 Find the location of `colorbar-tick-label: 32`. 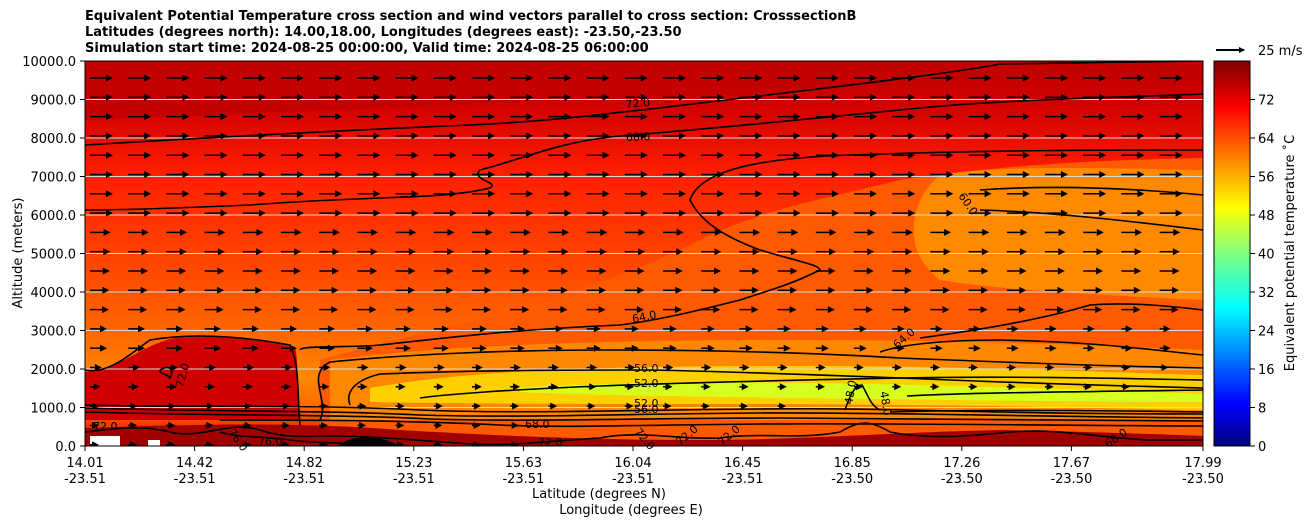

colorbar-tick-label: 32 is located at coordinates (1266, 293).